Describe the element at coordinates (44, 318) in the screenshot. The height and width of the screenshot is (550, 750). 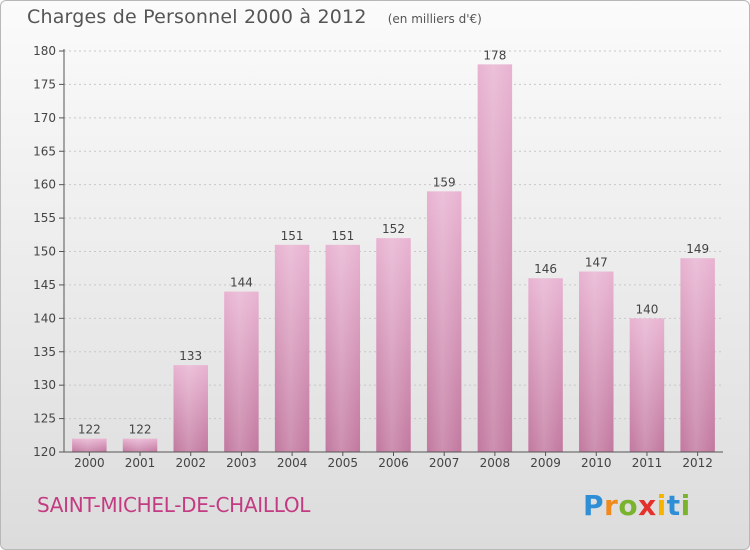
I see `y-tick-label: 140` at that location.